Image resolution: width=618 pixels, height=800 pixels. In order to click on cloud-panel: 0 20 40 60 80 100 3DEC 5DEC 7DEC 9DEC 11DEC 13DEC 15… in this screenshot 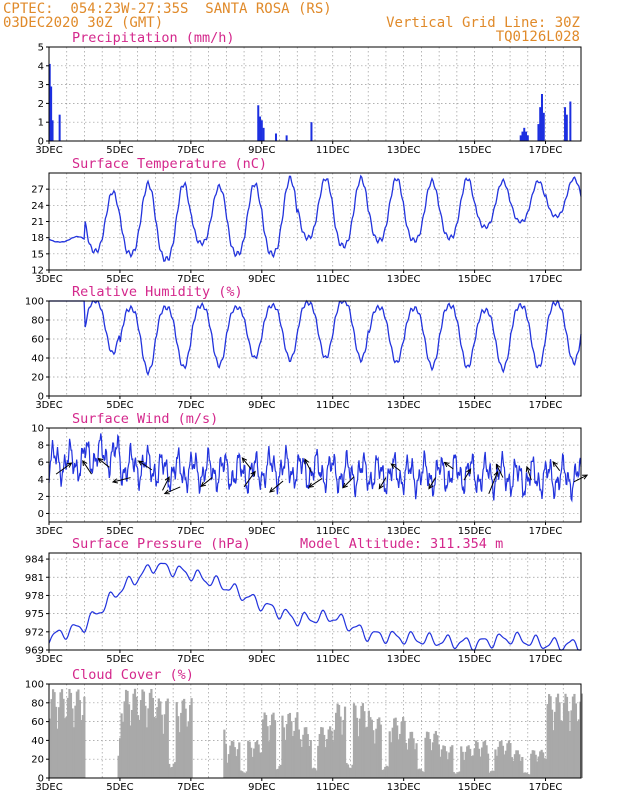, I will do `click(304, 730)`.